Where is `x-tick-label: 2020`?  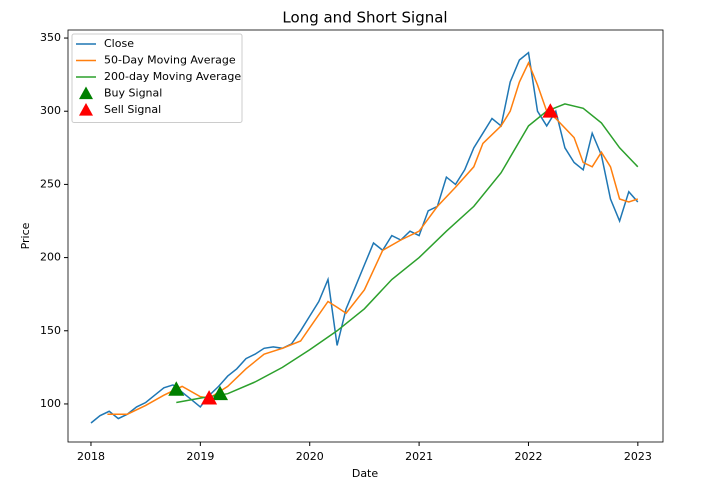 x-tick-label: 2020 is located at coordinates (310, 456).